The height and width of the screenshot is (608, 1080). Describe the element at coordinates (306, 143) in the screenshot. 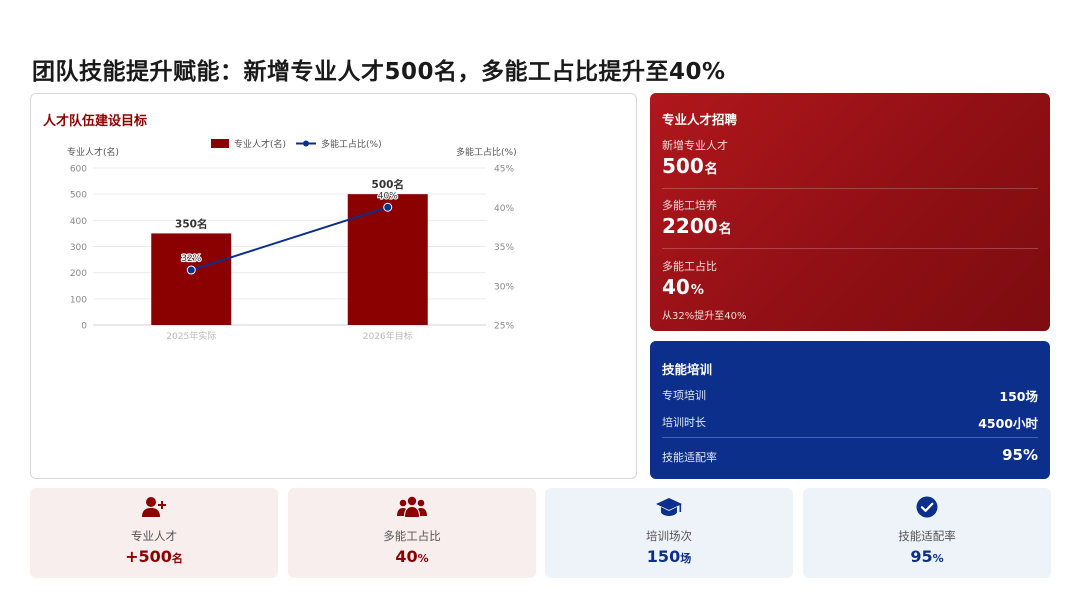

I see `legend-marker-line` at that location.